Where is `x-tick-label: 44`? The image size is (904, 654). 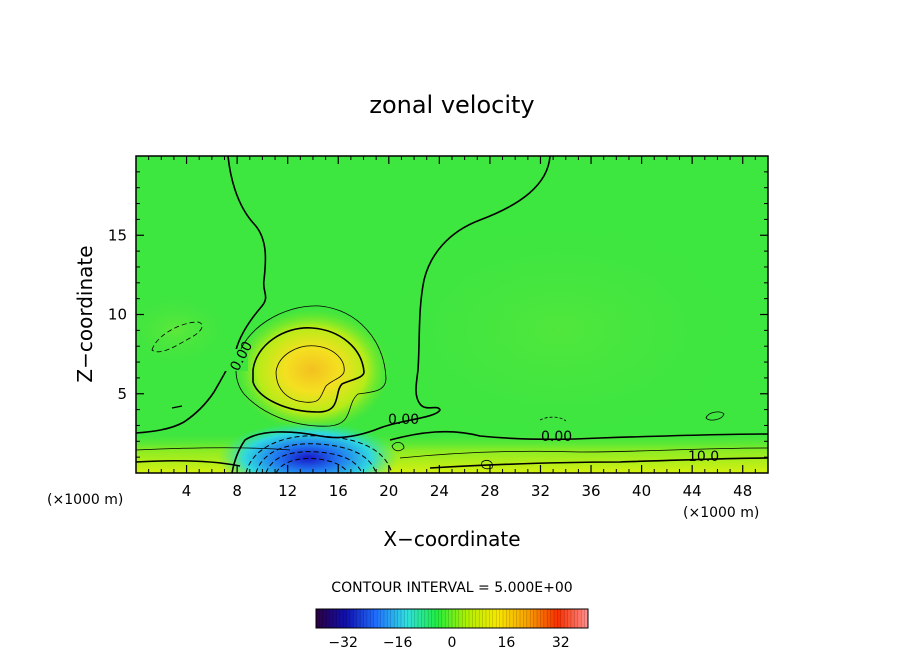 x-tick-label: 44 is located at coordinates (692, 491).